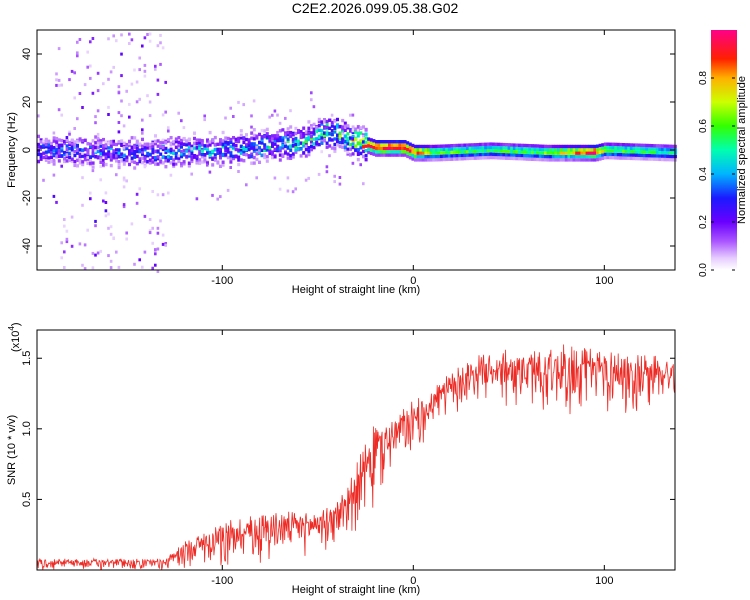 The width and height of the screenshot is (750, 600). What do you see at coordinates (27, 358) in the screenshot?
I see `snr-y-tick-label: 1.5` at bounding box center [27, 358].